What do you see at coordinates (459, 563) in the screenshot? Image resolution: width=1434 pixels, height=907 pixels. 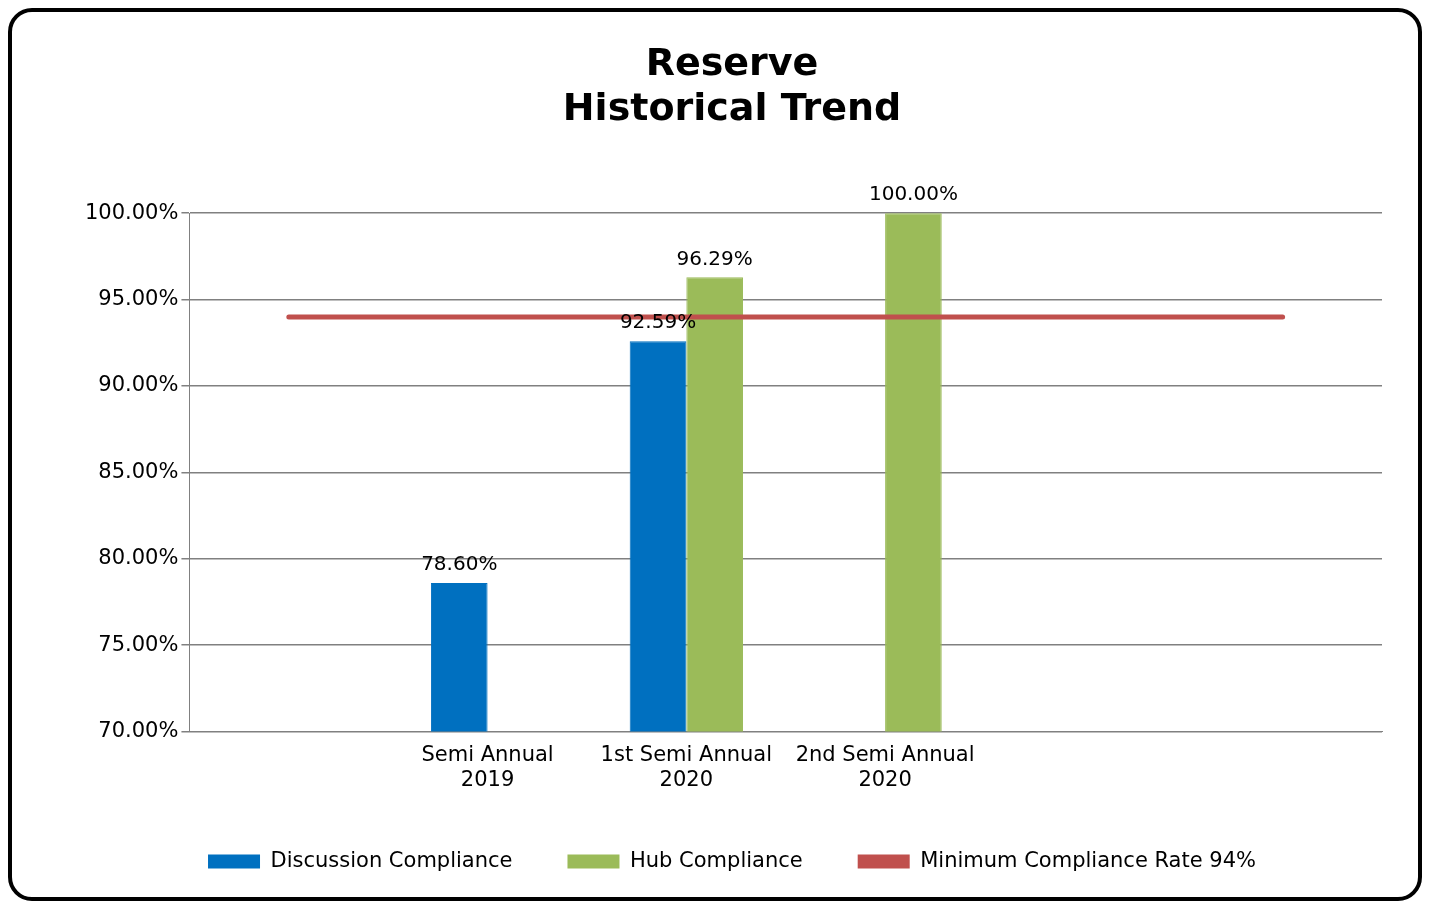 I see `data-label: 78.60%` at bounding box center [459, 563].